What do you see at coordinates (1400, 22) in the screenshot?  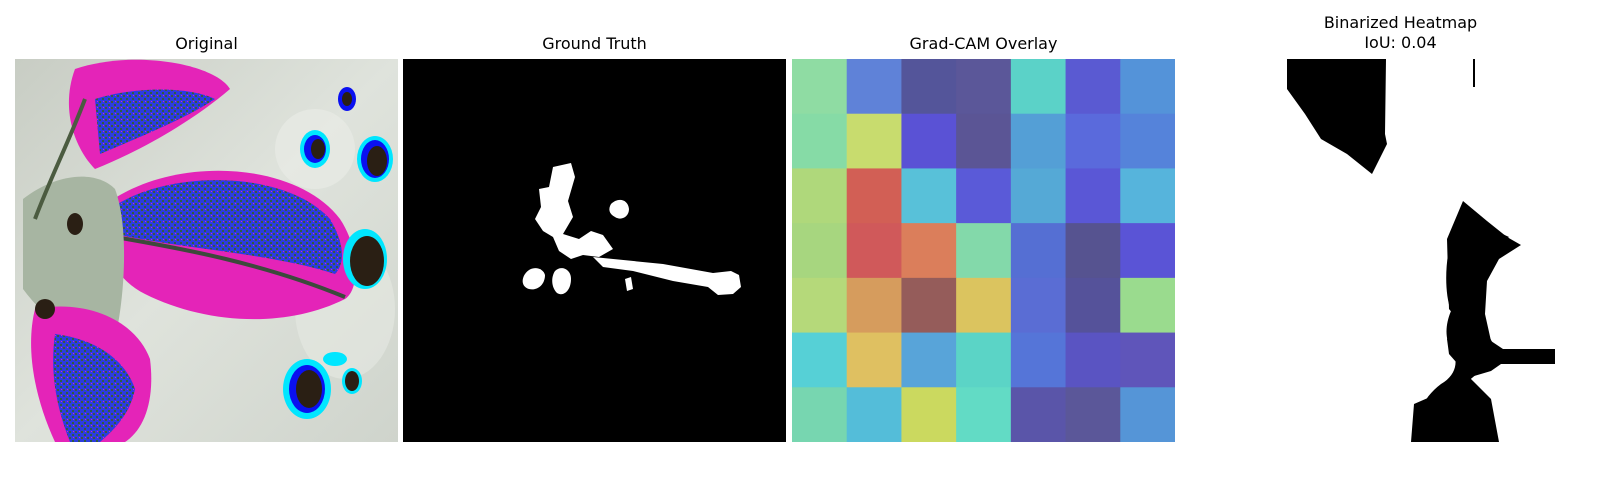 I see `binarized-title: Binarized Heatmap` at bounding box center [1400, 22].